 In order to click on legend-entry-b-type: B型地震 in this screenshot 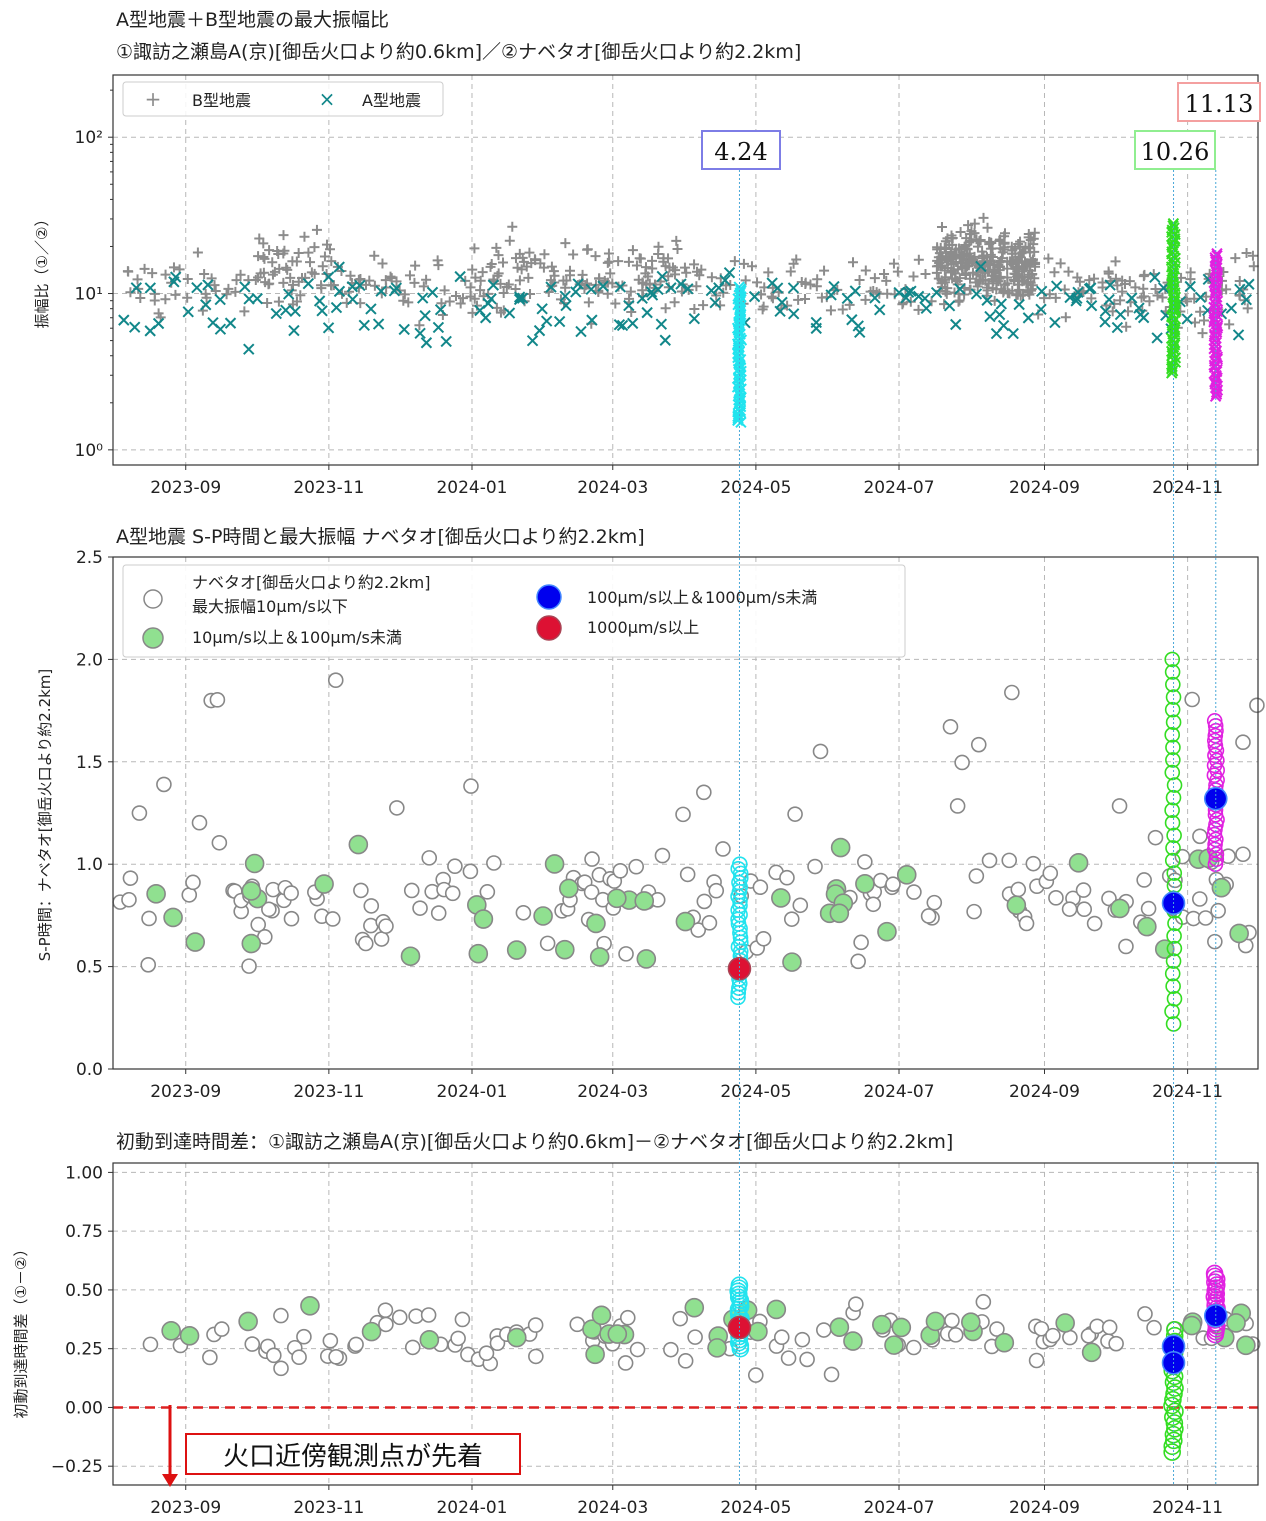, I will do `click(221, 100)`.